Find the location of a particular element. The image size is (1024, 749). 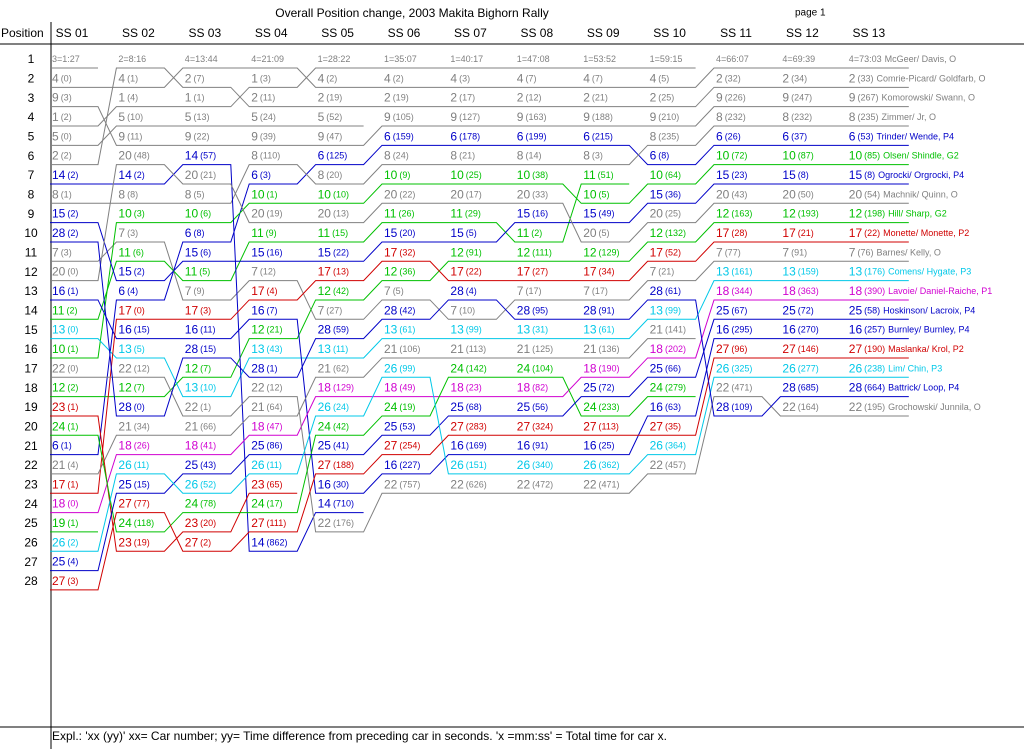

cell-label: 8 (235) is located at coordinates (665, 136).